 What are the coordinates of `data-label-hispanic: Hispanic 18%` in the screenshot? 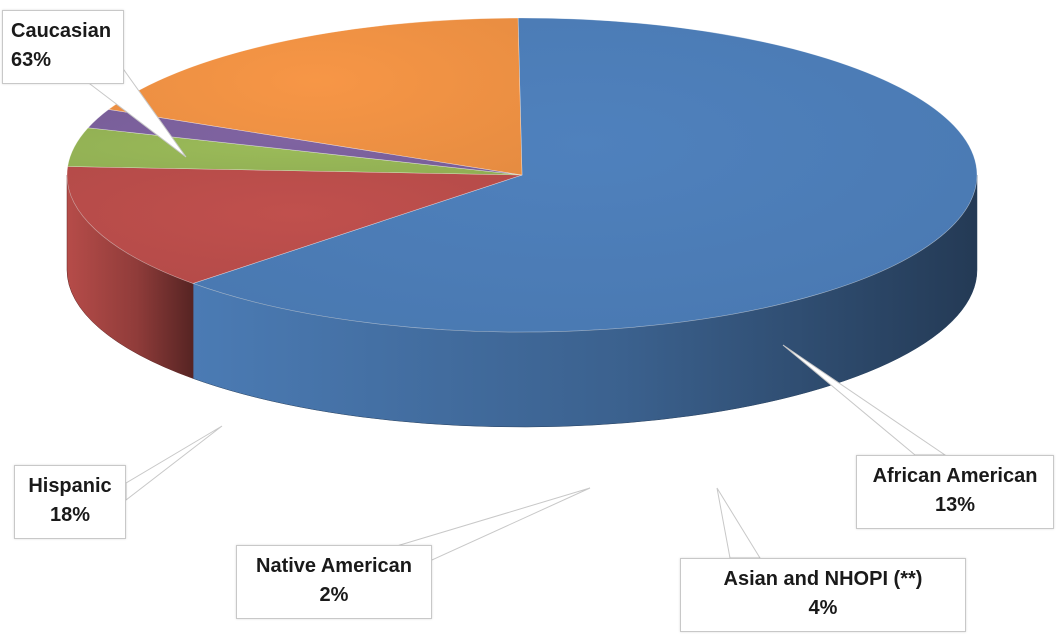 It's located at (70, 502).